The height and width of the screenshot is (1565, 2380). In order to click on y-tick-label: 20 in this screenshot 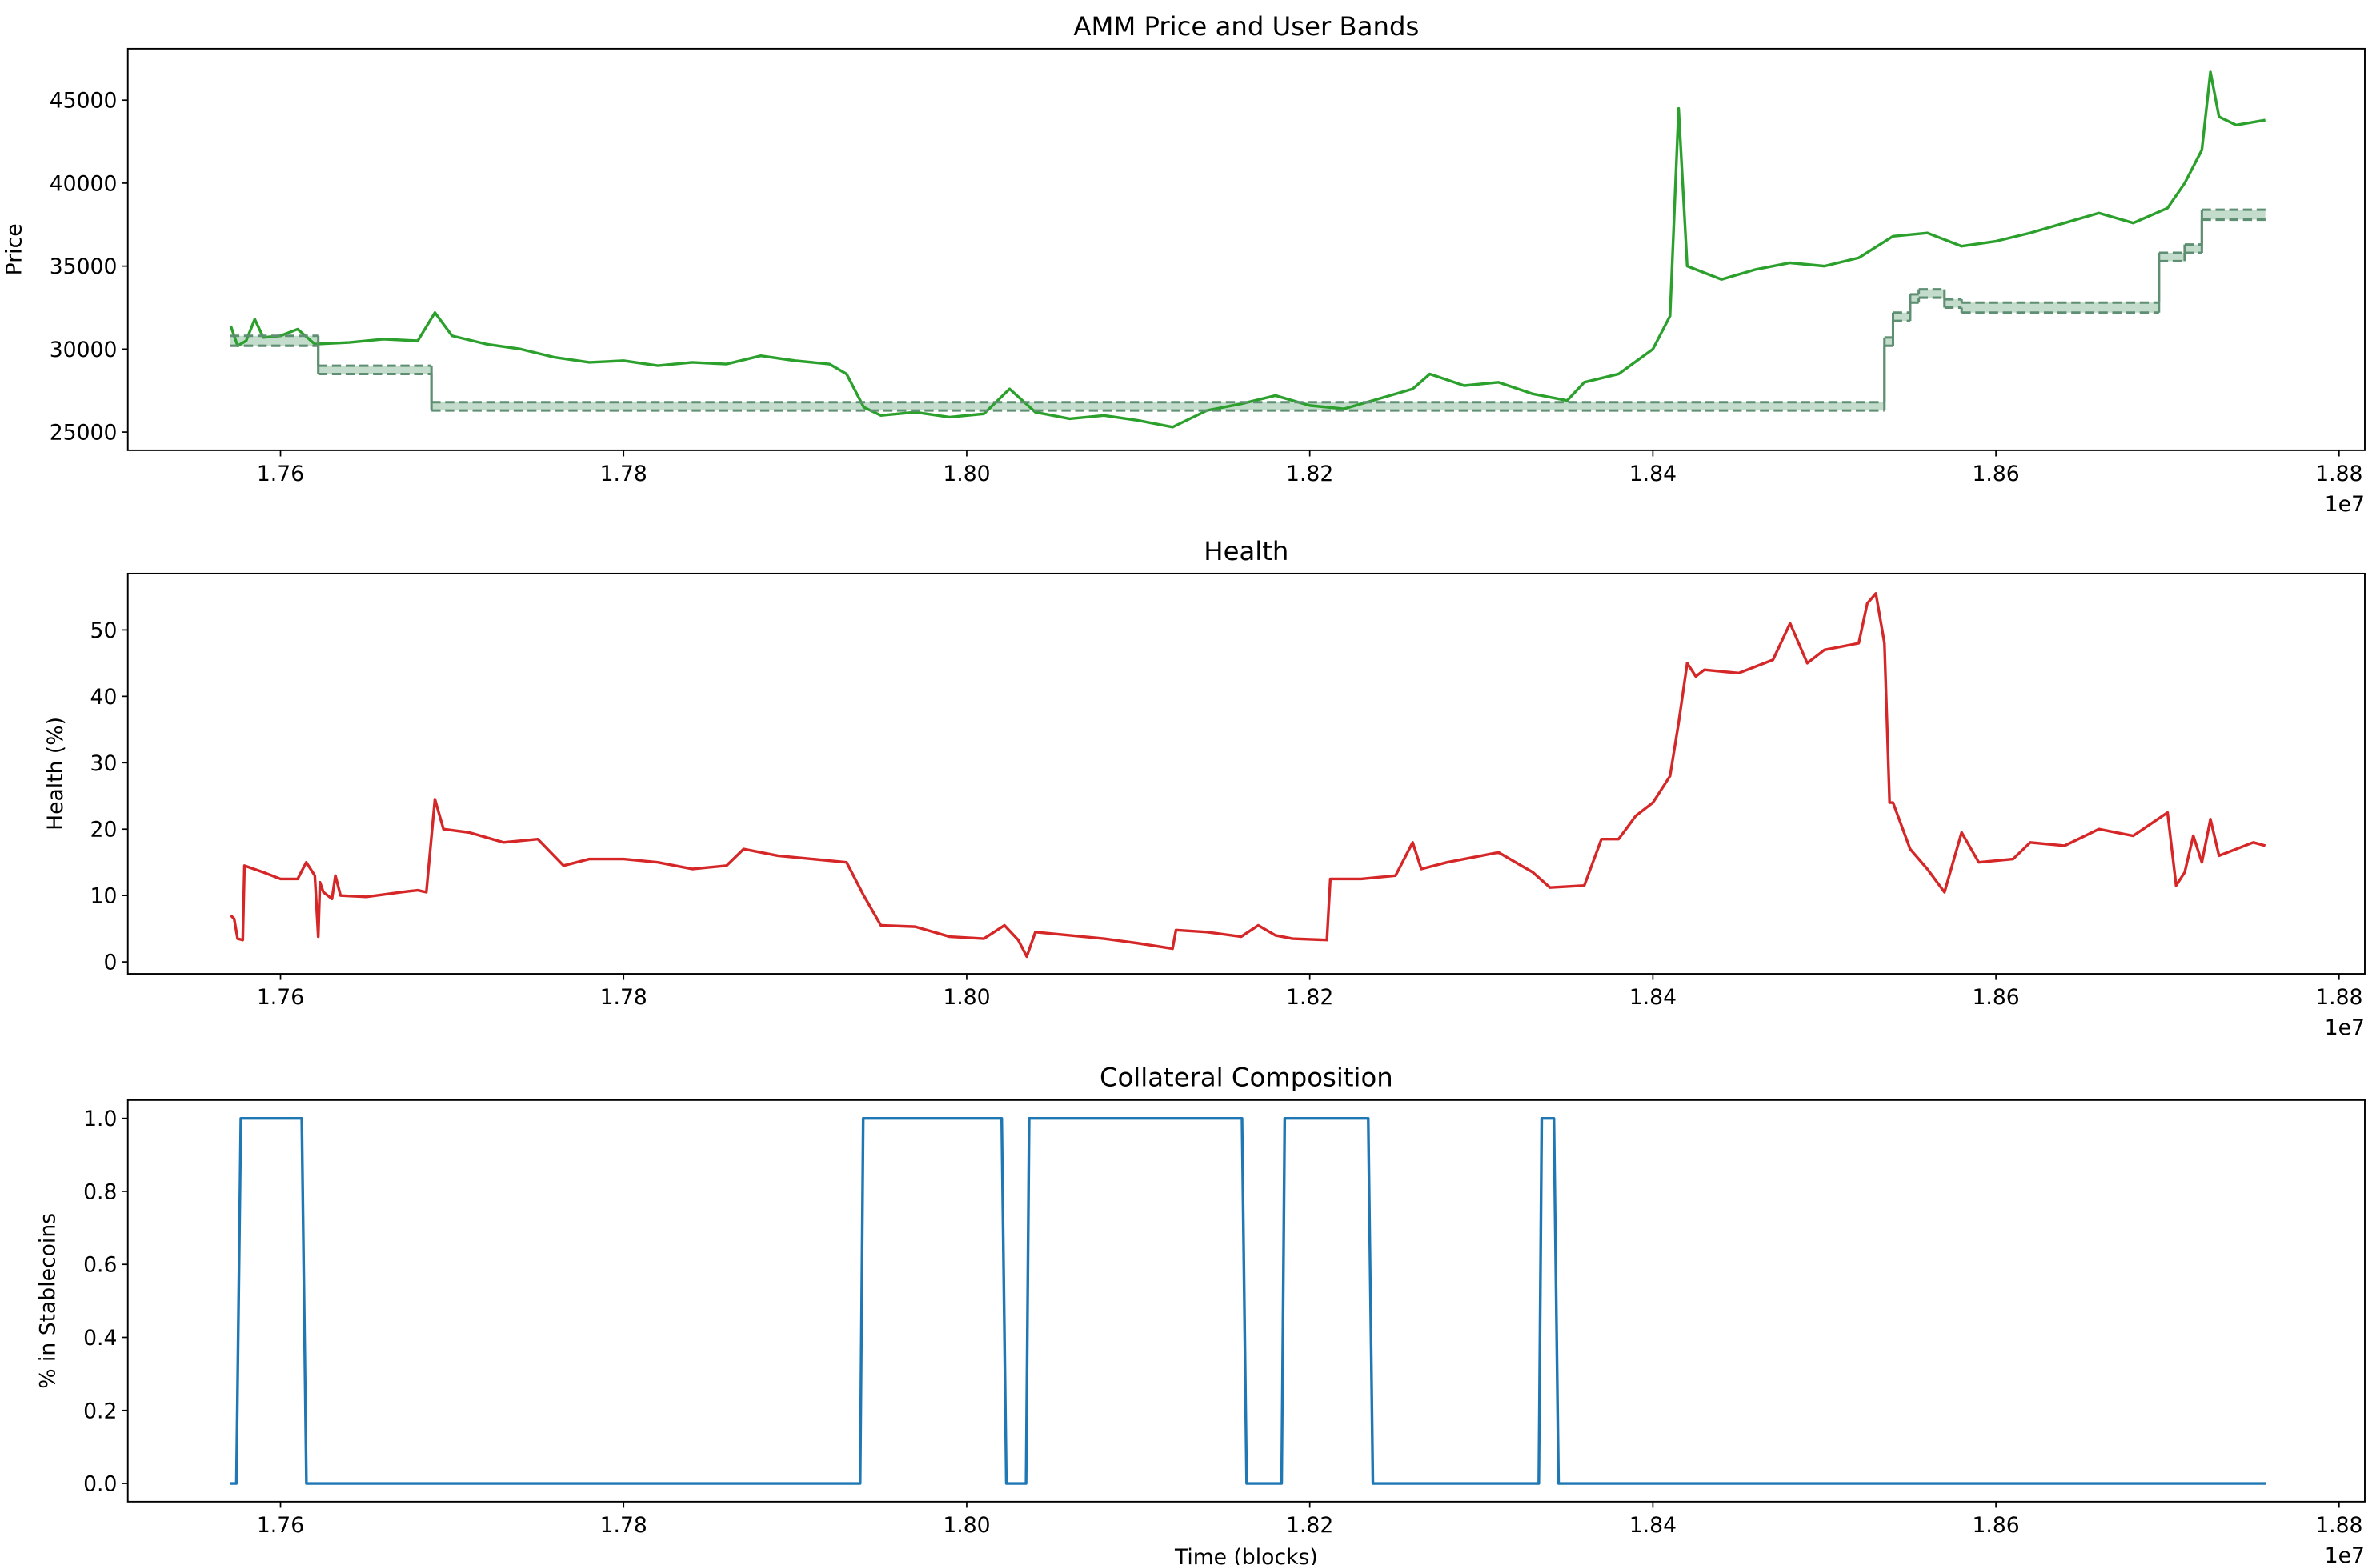, I will do `click(104, 831)`.